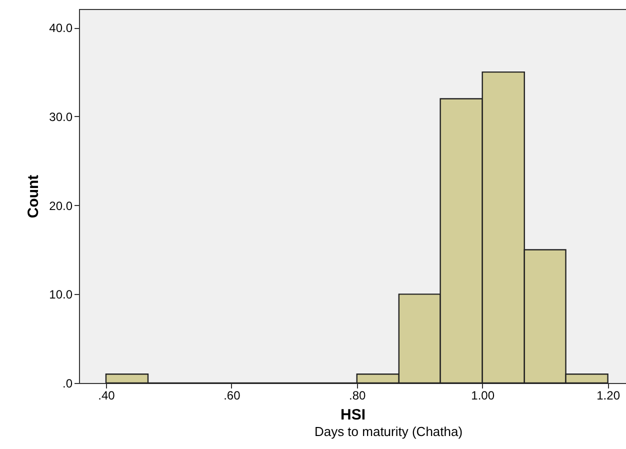 The width and height of the screenshot is (626, 449). What do you see at coordinates (61, 117) in the screenshot?
I see `y-tick-label: 30.0` at bounding box center [61, 117].